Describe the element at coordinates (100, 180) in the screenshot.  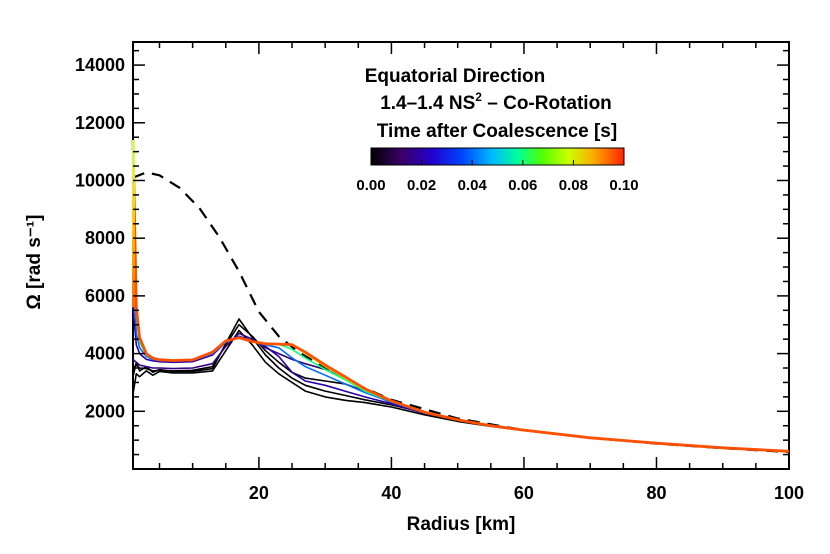
I see `y-tick-label: 10000` at that location.